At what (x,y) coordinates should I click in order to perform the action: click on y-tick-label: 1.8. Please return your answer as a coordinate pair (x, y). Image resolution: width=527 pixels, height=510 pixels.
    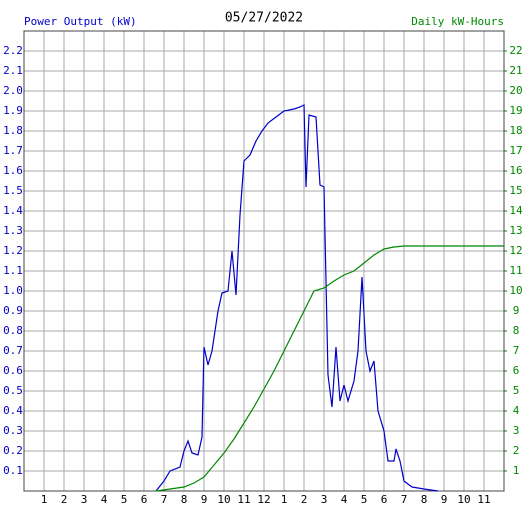
    Looking at the image, I should click on (13, 130).